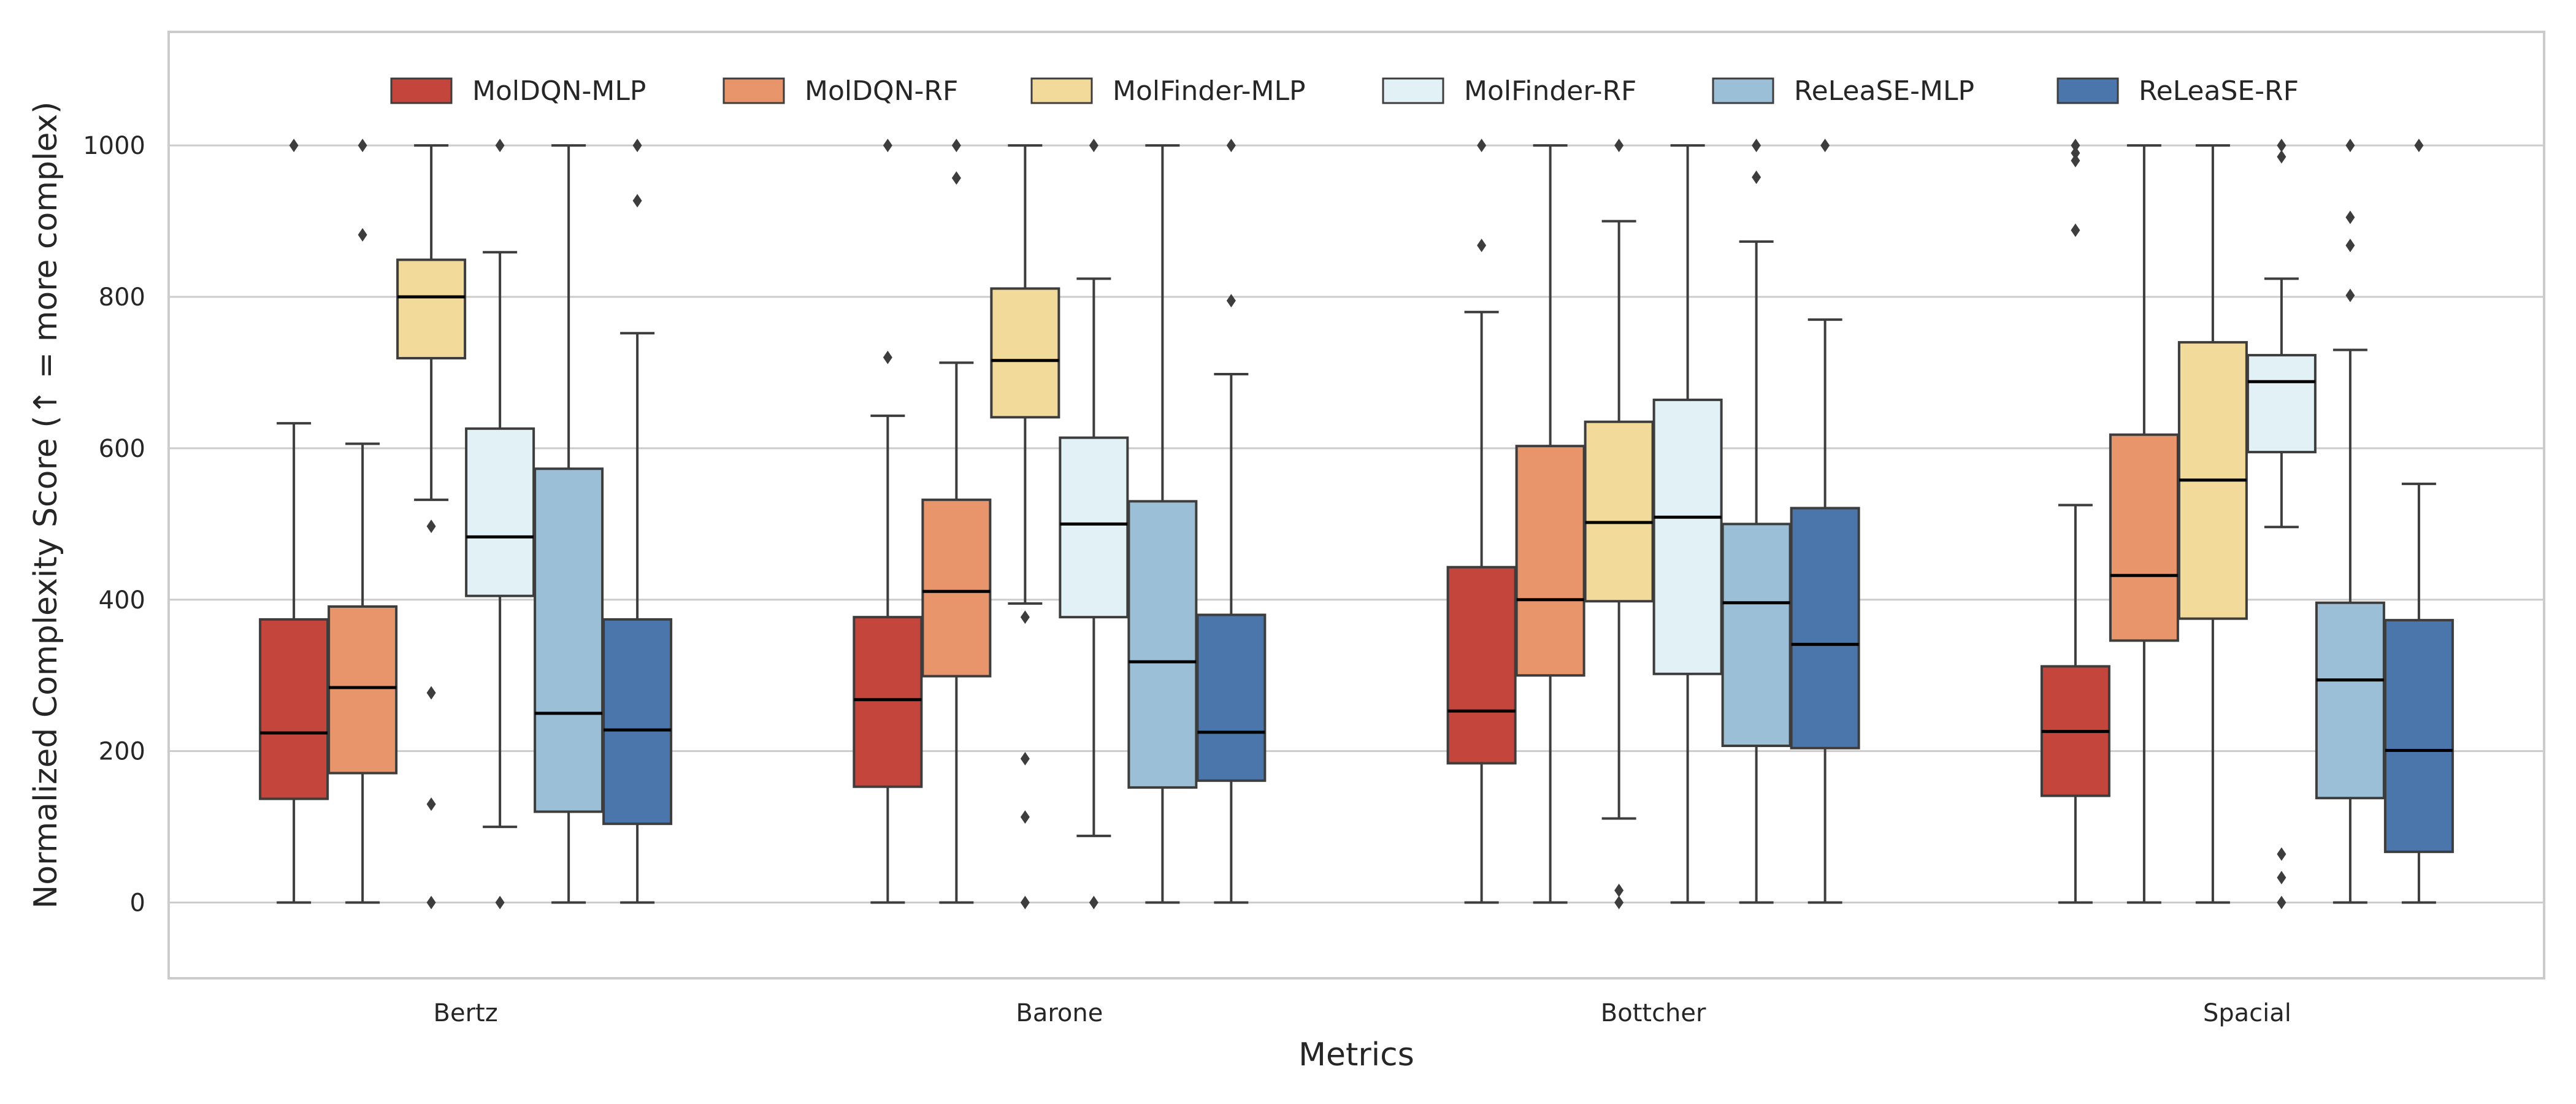 The height and width of the screenshot is (1104, 2576). I want to click on x-axis-label: Metrics, so click(1356, 1055).